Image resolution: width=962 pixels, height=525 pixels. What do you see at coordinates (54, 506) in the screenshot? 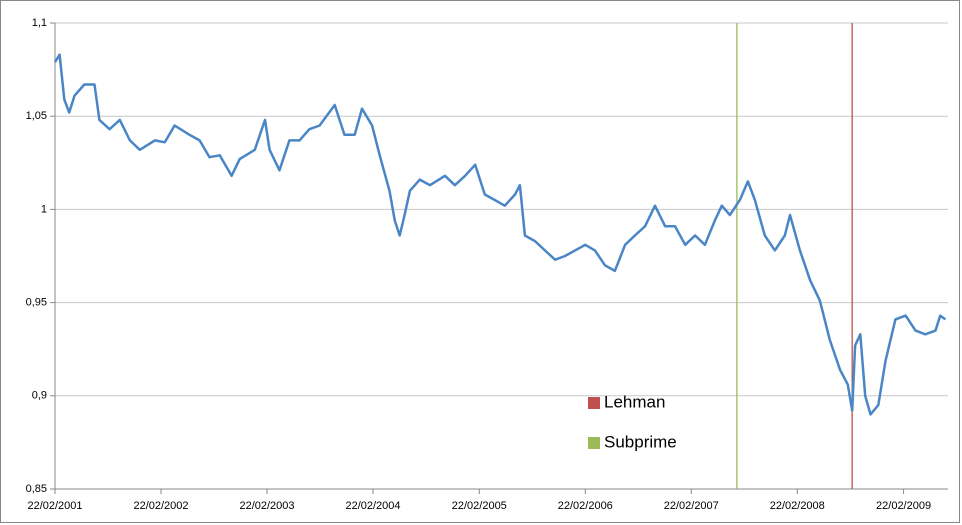
I see `x-tick-label: 22/02/2001` at bounding box center [54, 506].